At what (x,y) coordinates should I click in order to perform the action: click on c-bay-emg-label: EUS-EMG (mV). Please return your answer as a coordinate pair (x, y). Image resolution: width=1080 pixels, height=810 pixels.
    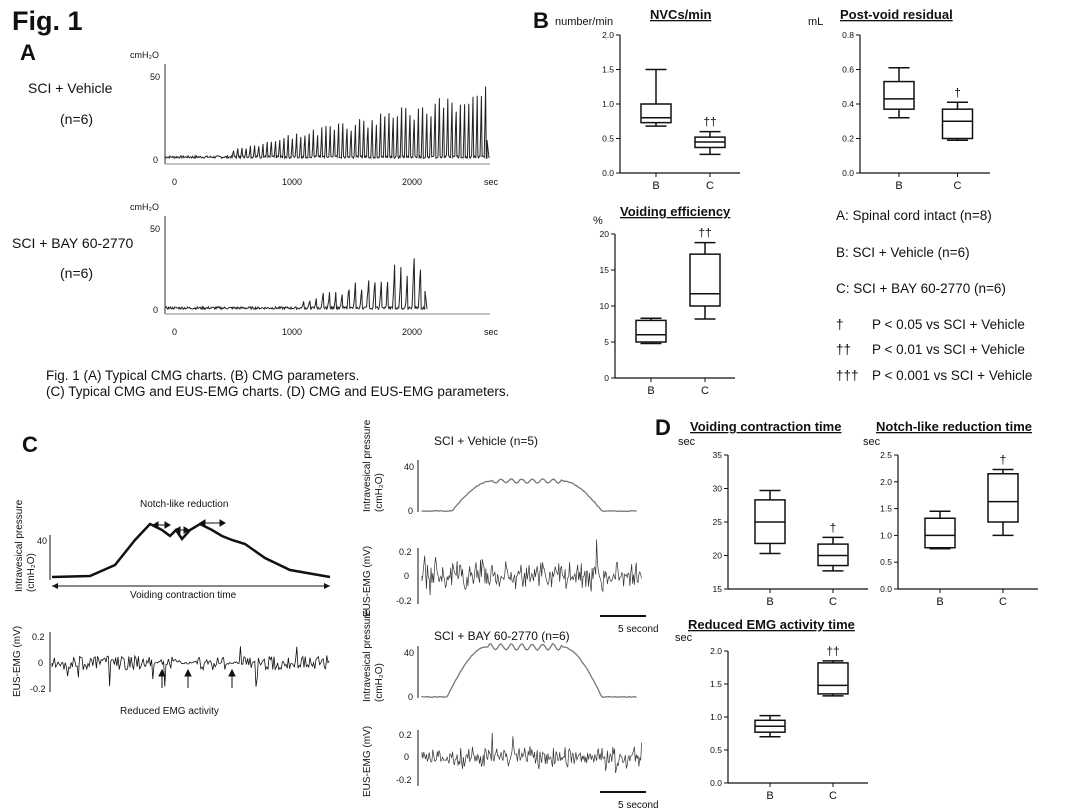
    Looking at the image, I should click on (367, 761).